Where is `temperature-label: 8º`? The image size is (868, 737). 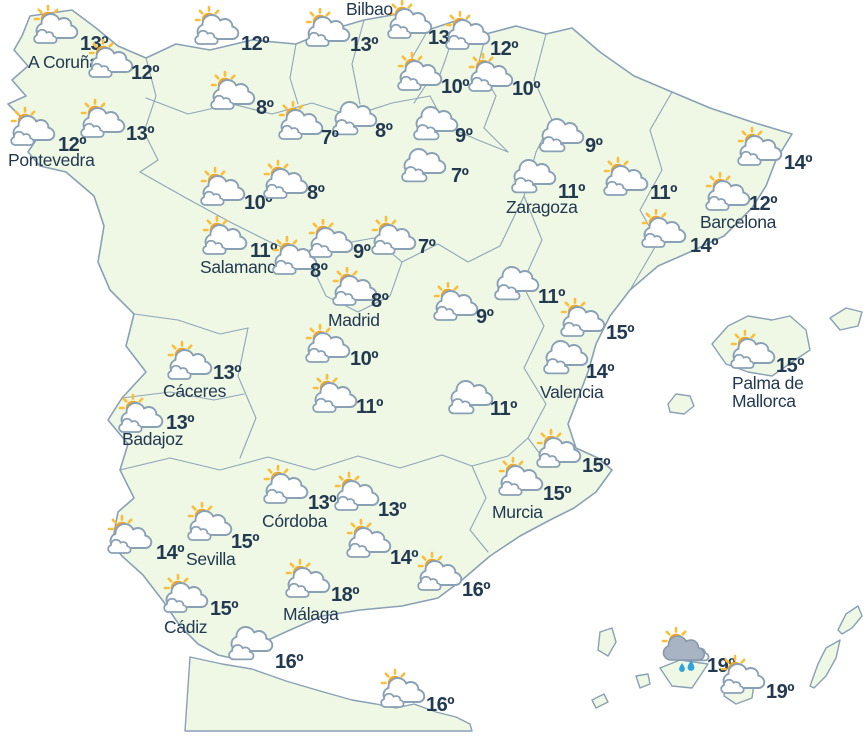
temperature-label: 8º is located at coordinates (384, 131).